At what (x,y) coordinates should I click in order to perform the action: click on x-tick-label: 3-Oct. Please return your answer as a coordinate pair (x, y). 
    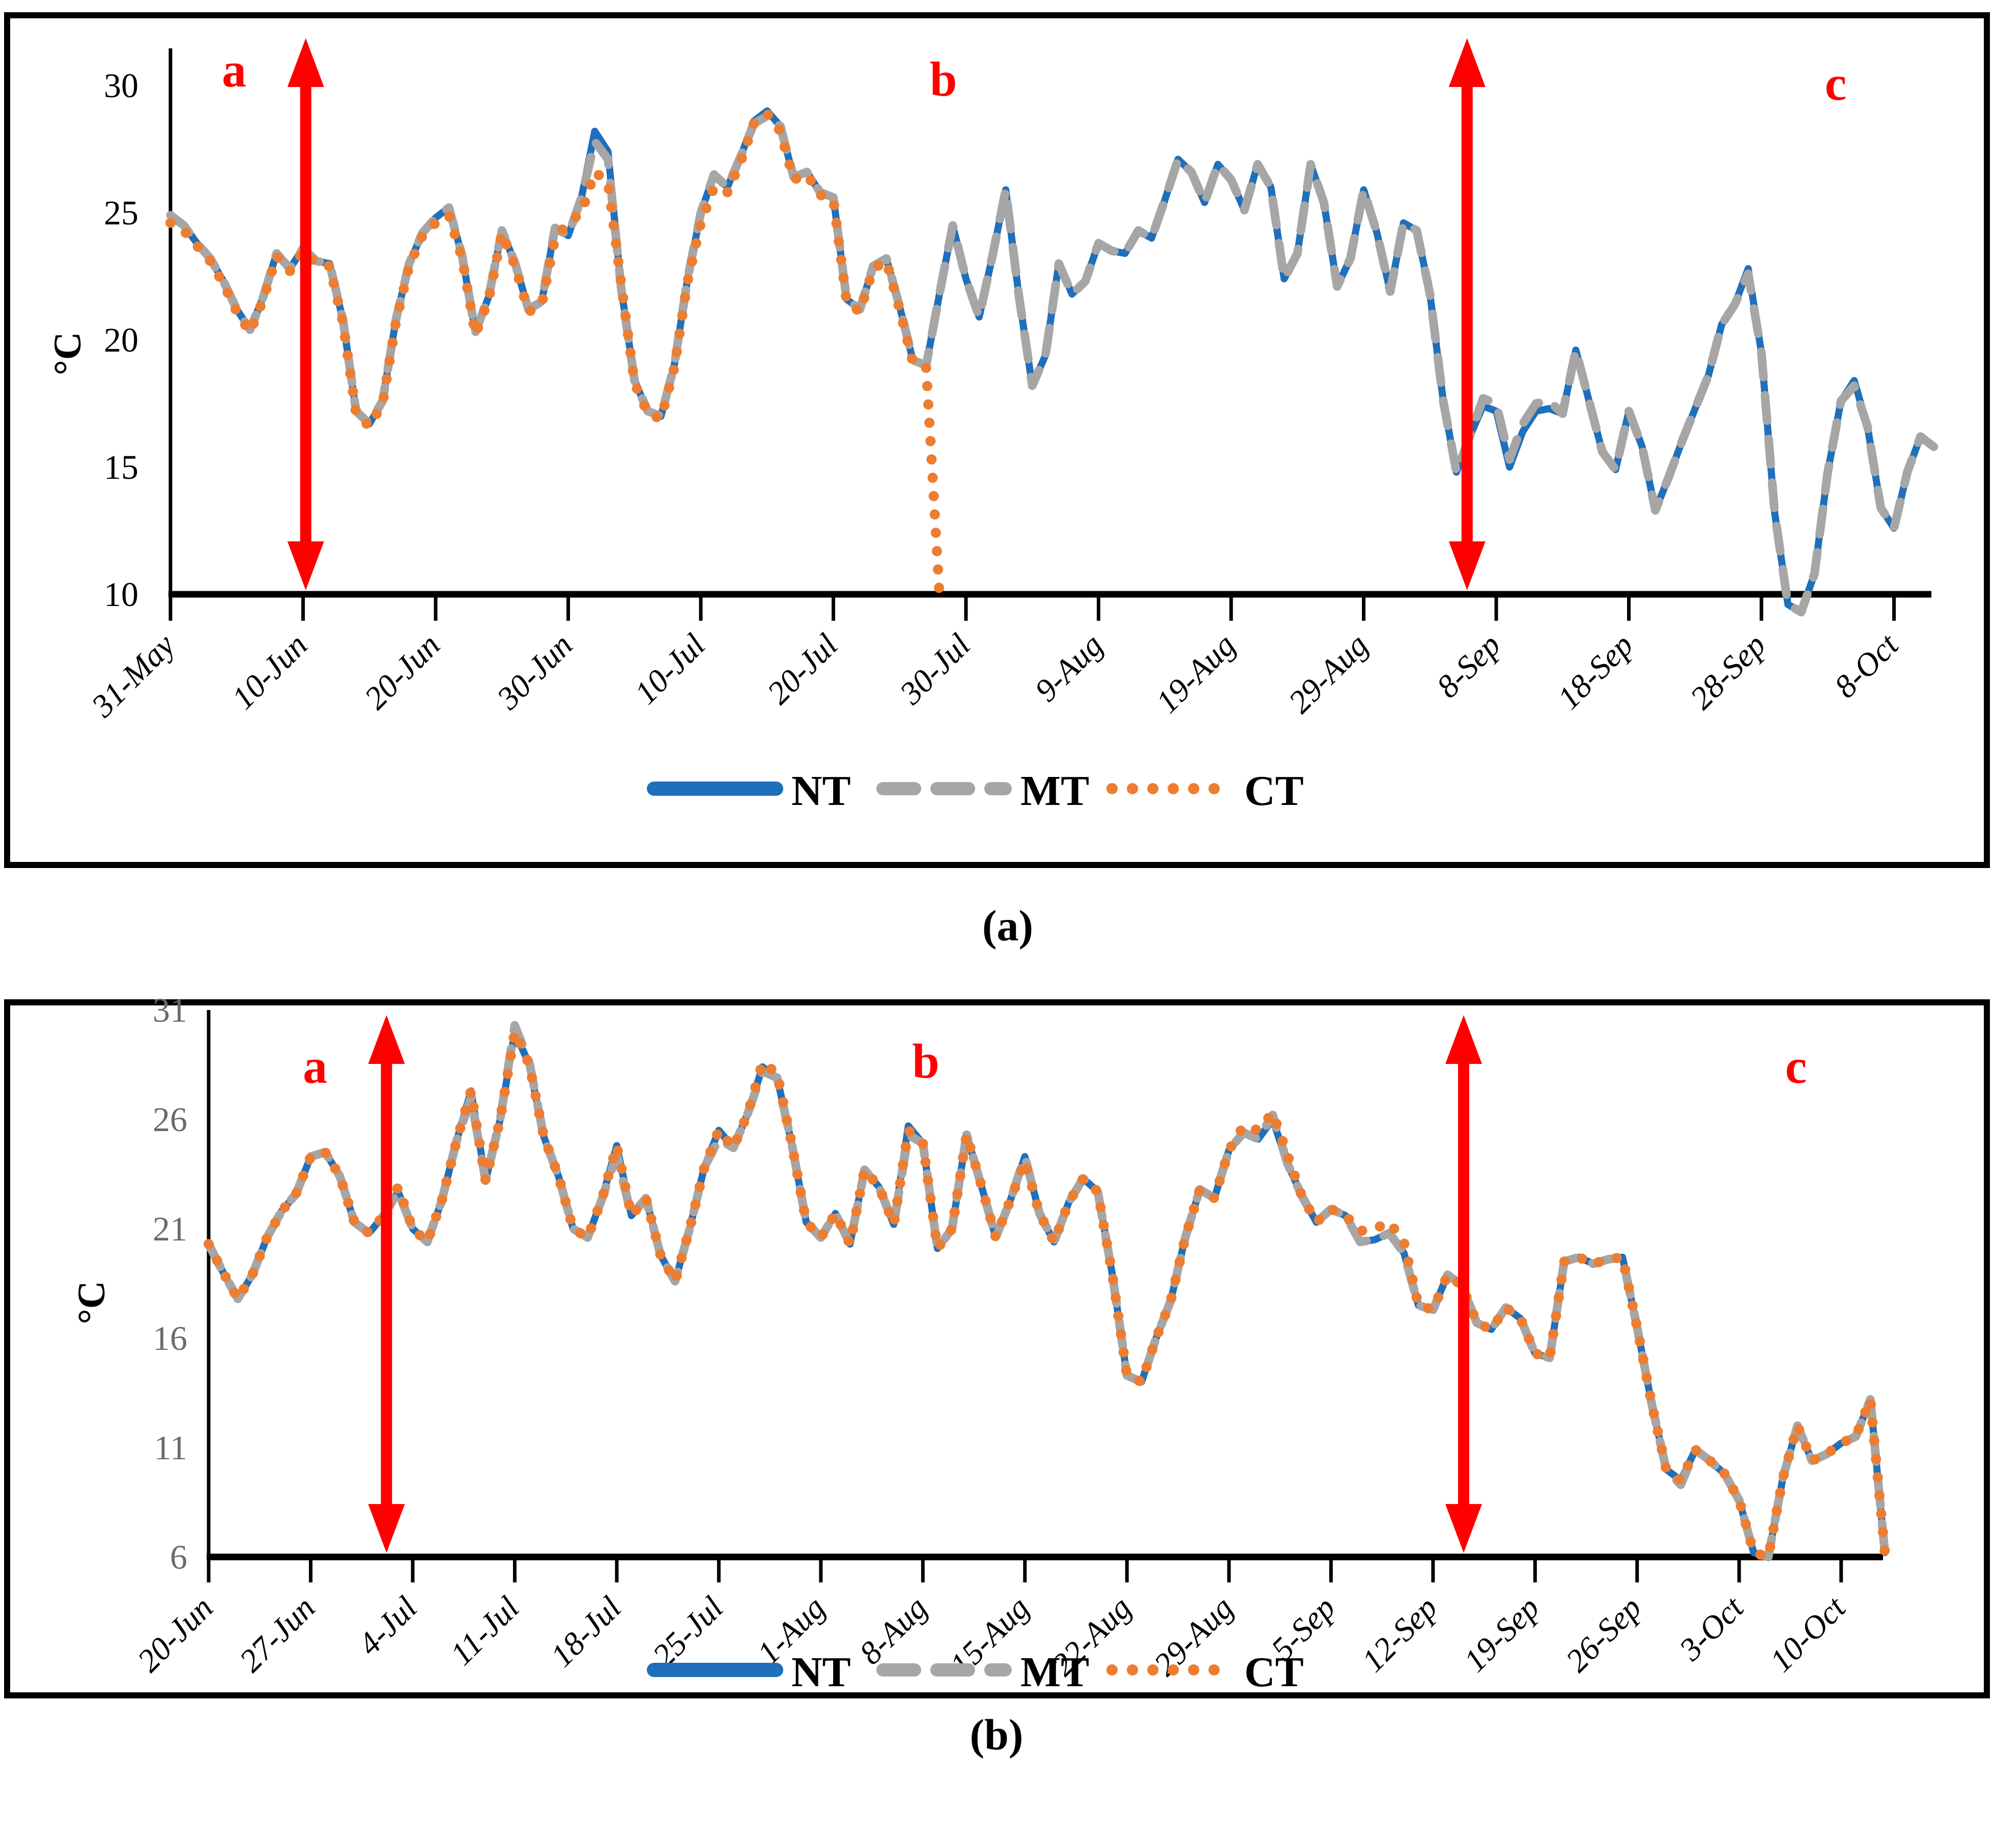
    Looking at the image, I should click on (1711, 1628).